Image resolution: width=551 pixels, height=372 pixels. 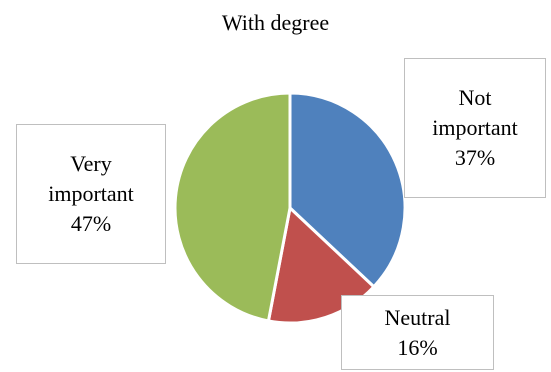 What do you see at coordinates (475, 157) in the screenshot?
I see `data-label-value: 37%` at bounding box center [475, 157].